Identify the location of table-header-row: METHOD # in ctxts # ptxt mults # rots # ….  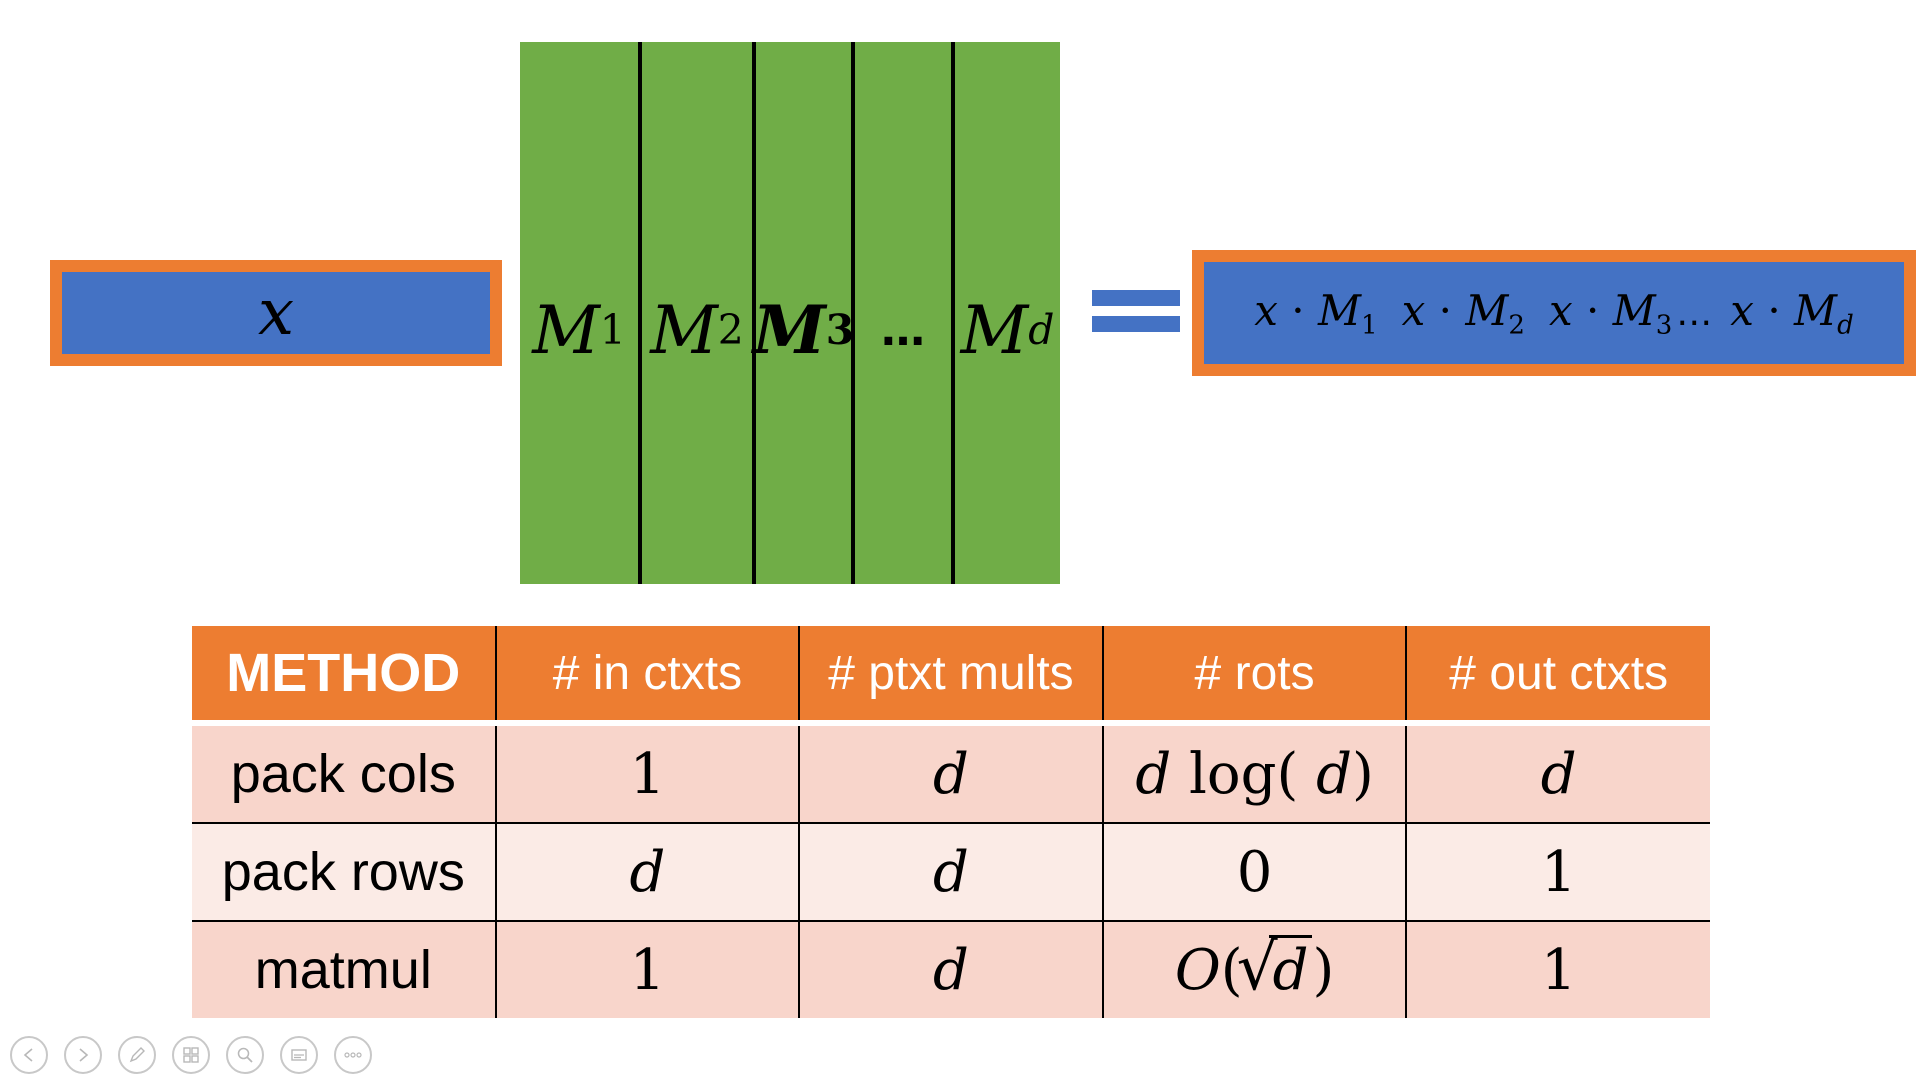
(951, 674).